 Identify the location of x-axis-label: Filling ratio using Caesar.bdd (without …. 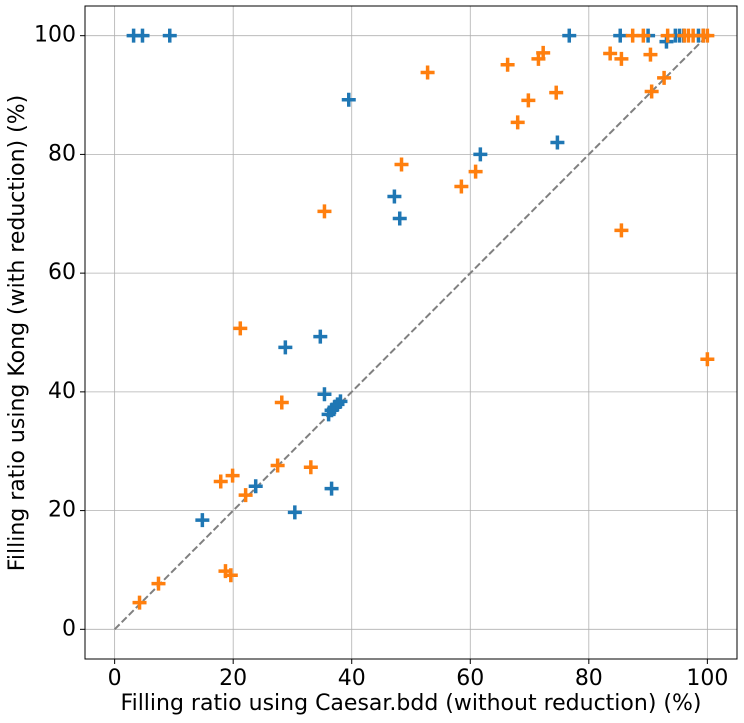
(411, 703).